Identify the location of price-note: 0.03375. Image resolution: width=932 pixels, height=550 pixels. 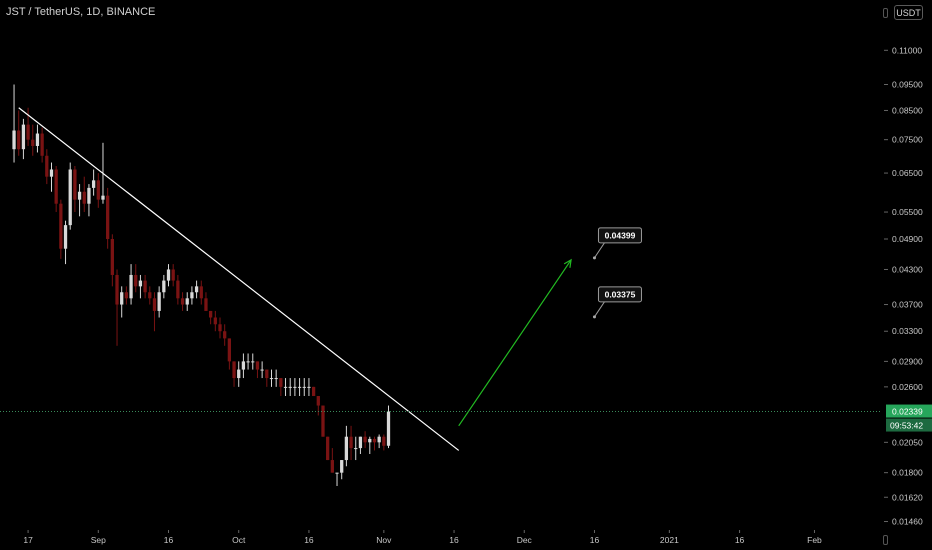
(617, 302).